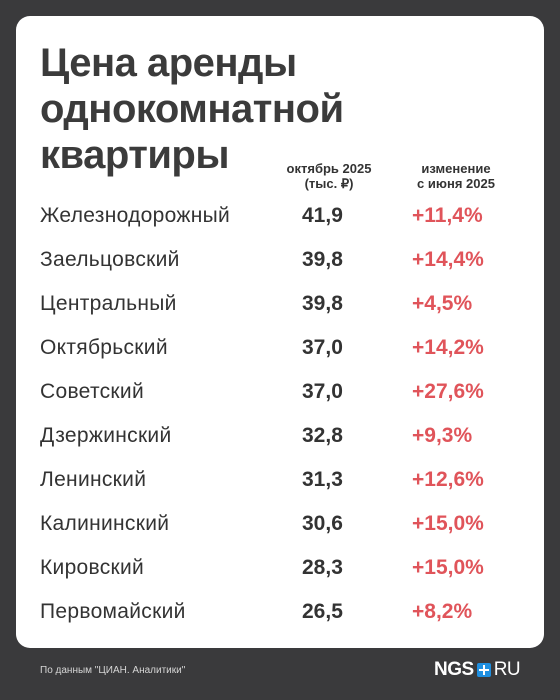 This screenshot has width=560, height=700. I want to click on table-row: Кировский 28,3 +15,0%, so click(280, 568).